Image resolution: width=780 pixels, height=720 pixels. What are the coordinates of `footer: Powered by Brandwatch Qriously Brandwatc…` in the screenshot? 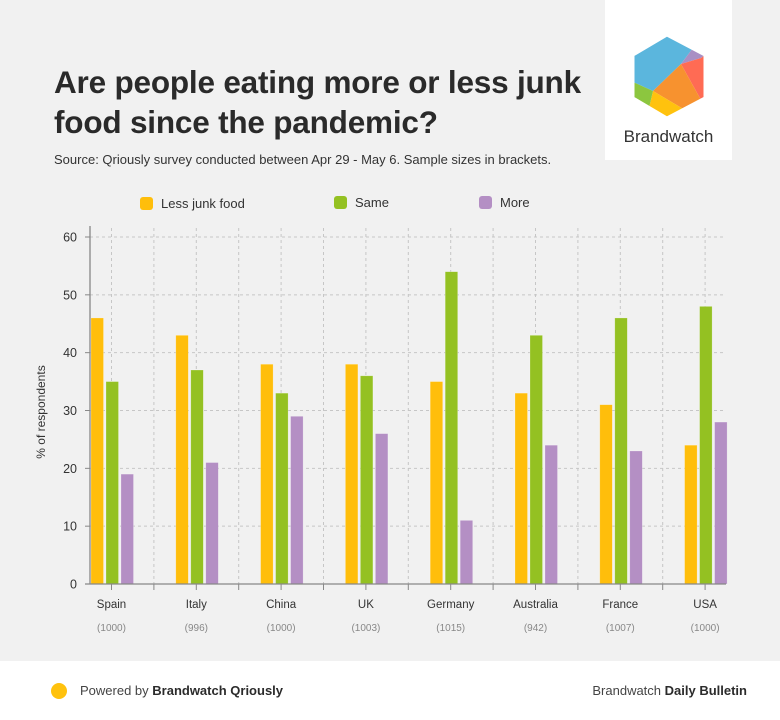 It's located at (390, 690).